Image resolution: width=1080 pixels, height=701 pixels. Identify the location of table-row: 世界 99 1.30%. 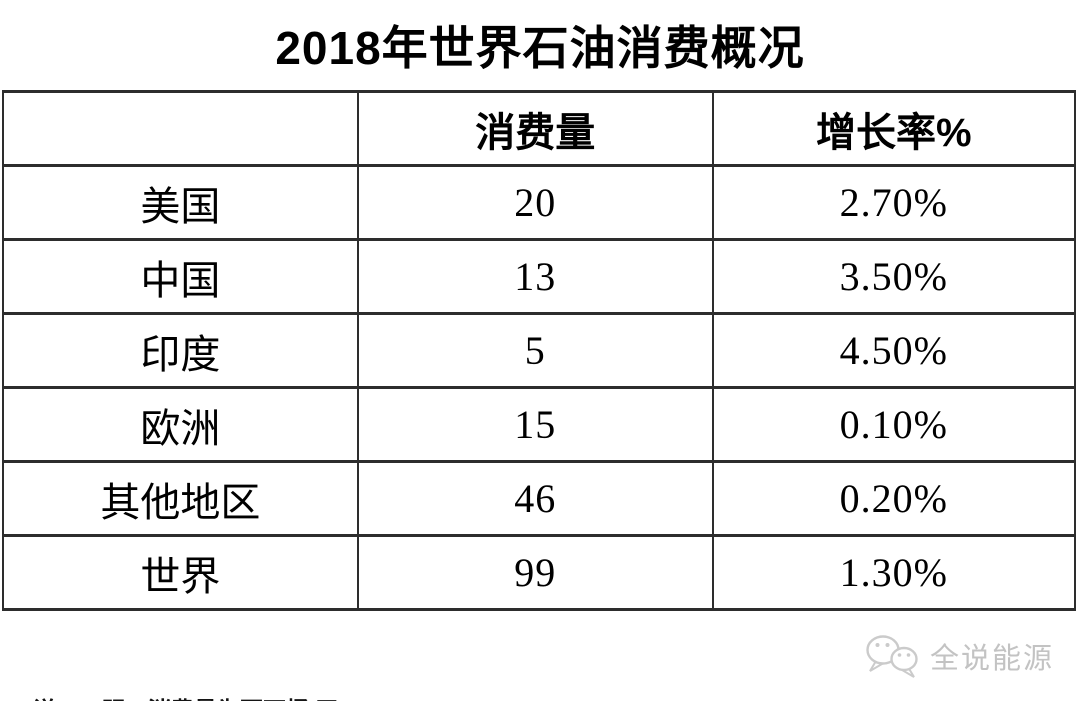
(539, 572).